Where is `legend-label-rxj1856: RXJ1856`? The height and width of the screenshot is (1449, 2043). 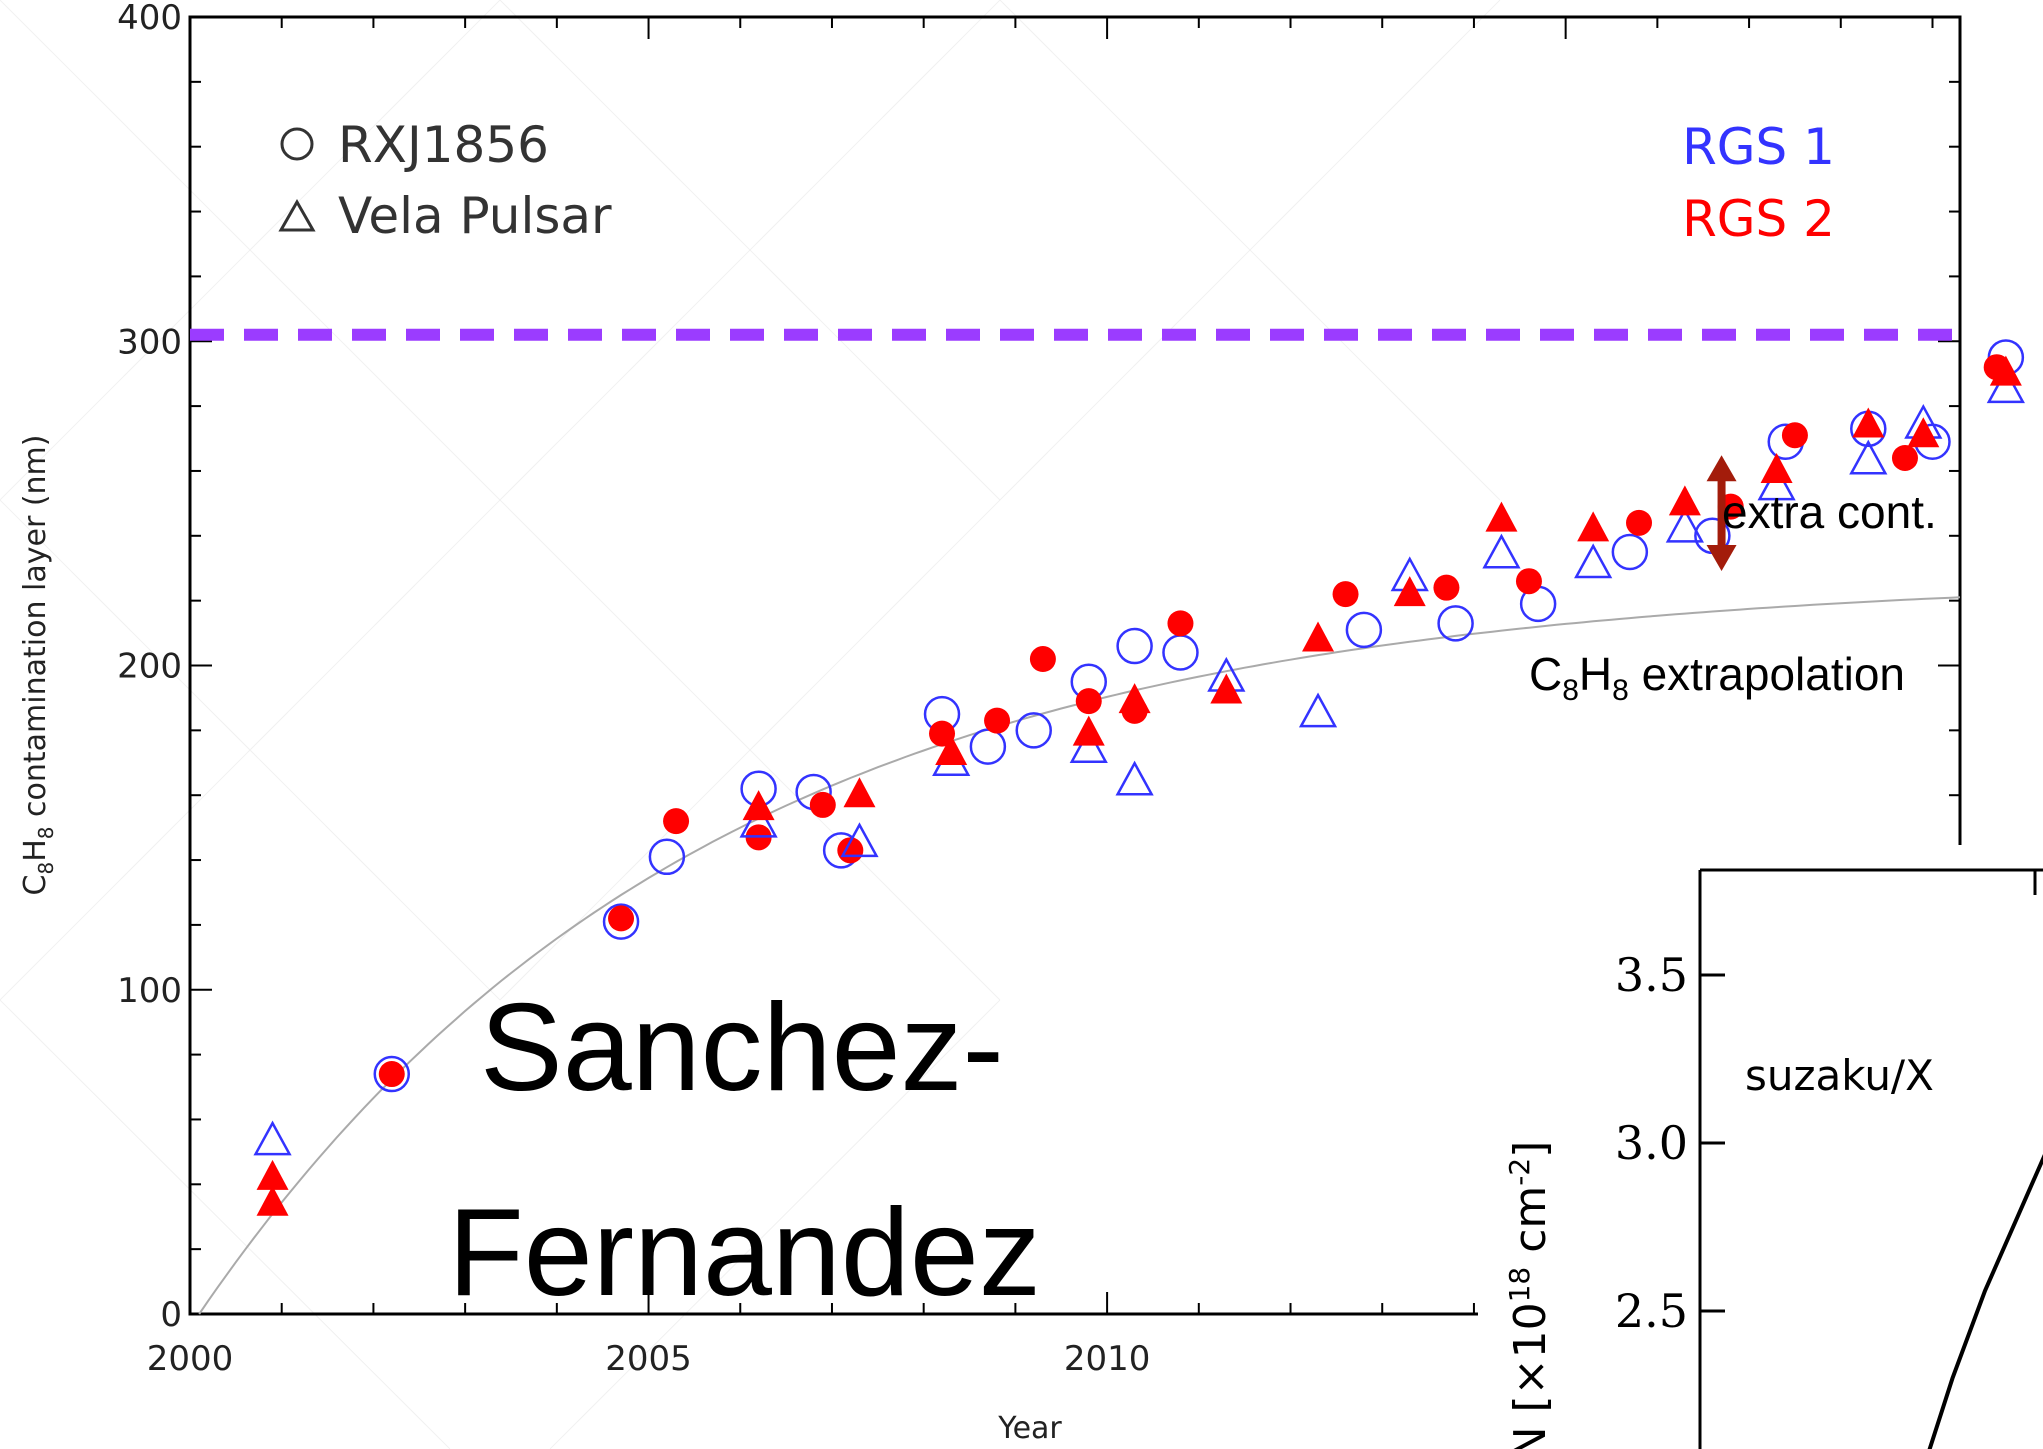
legend-label-rxj1856: RXJ1856 is located at coordinates (443, 145).